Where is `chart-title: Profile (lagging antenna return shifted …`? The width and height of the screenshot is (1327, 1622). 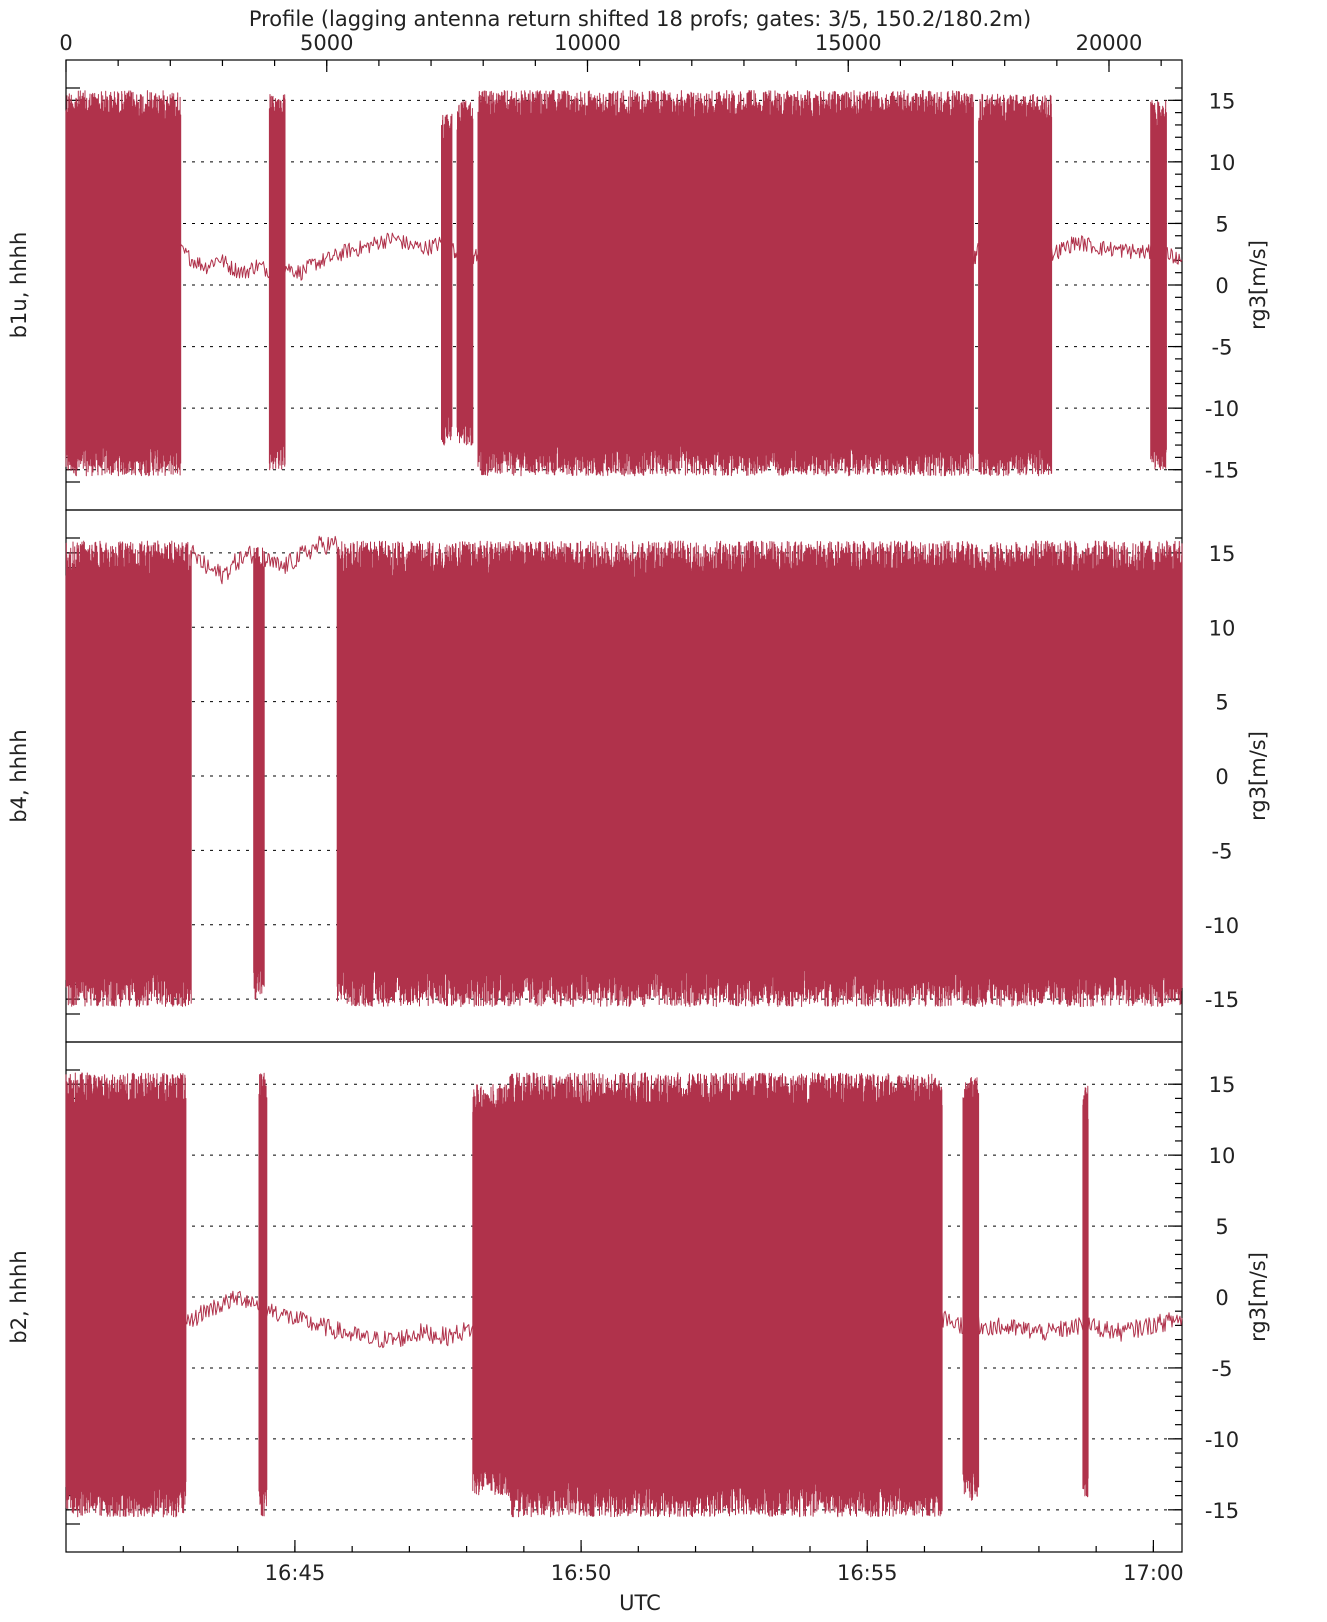
chart-title: Profile (lagging antenna return shifted … is located at coordinates (640, 19).